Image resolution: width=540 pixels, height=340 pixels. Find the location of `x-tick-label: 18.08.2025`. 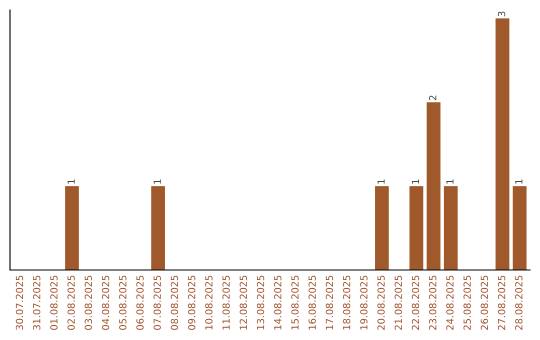

x-tick-label: 18.08.2025 is located at coordinates (346, 303).